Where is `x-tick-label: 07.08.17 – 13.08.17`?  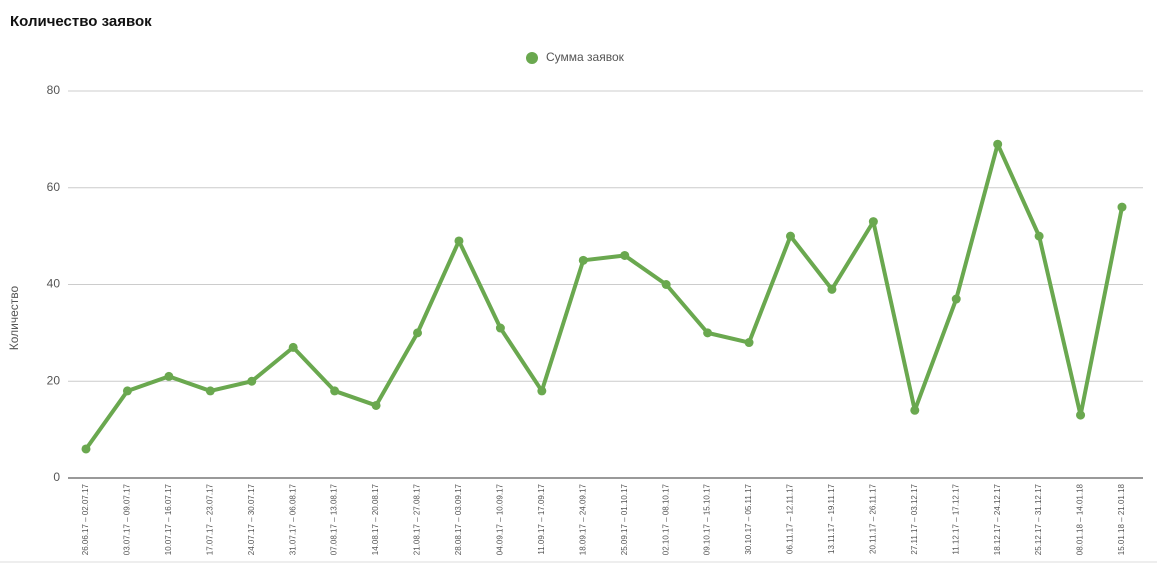 x-tick-label: 07.08.17 – 13.08.17 is located at coordinates (334, 519).